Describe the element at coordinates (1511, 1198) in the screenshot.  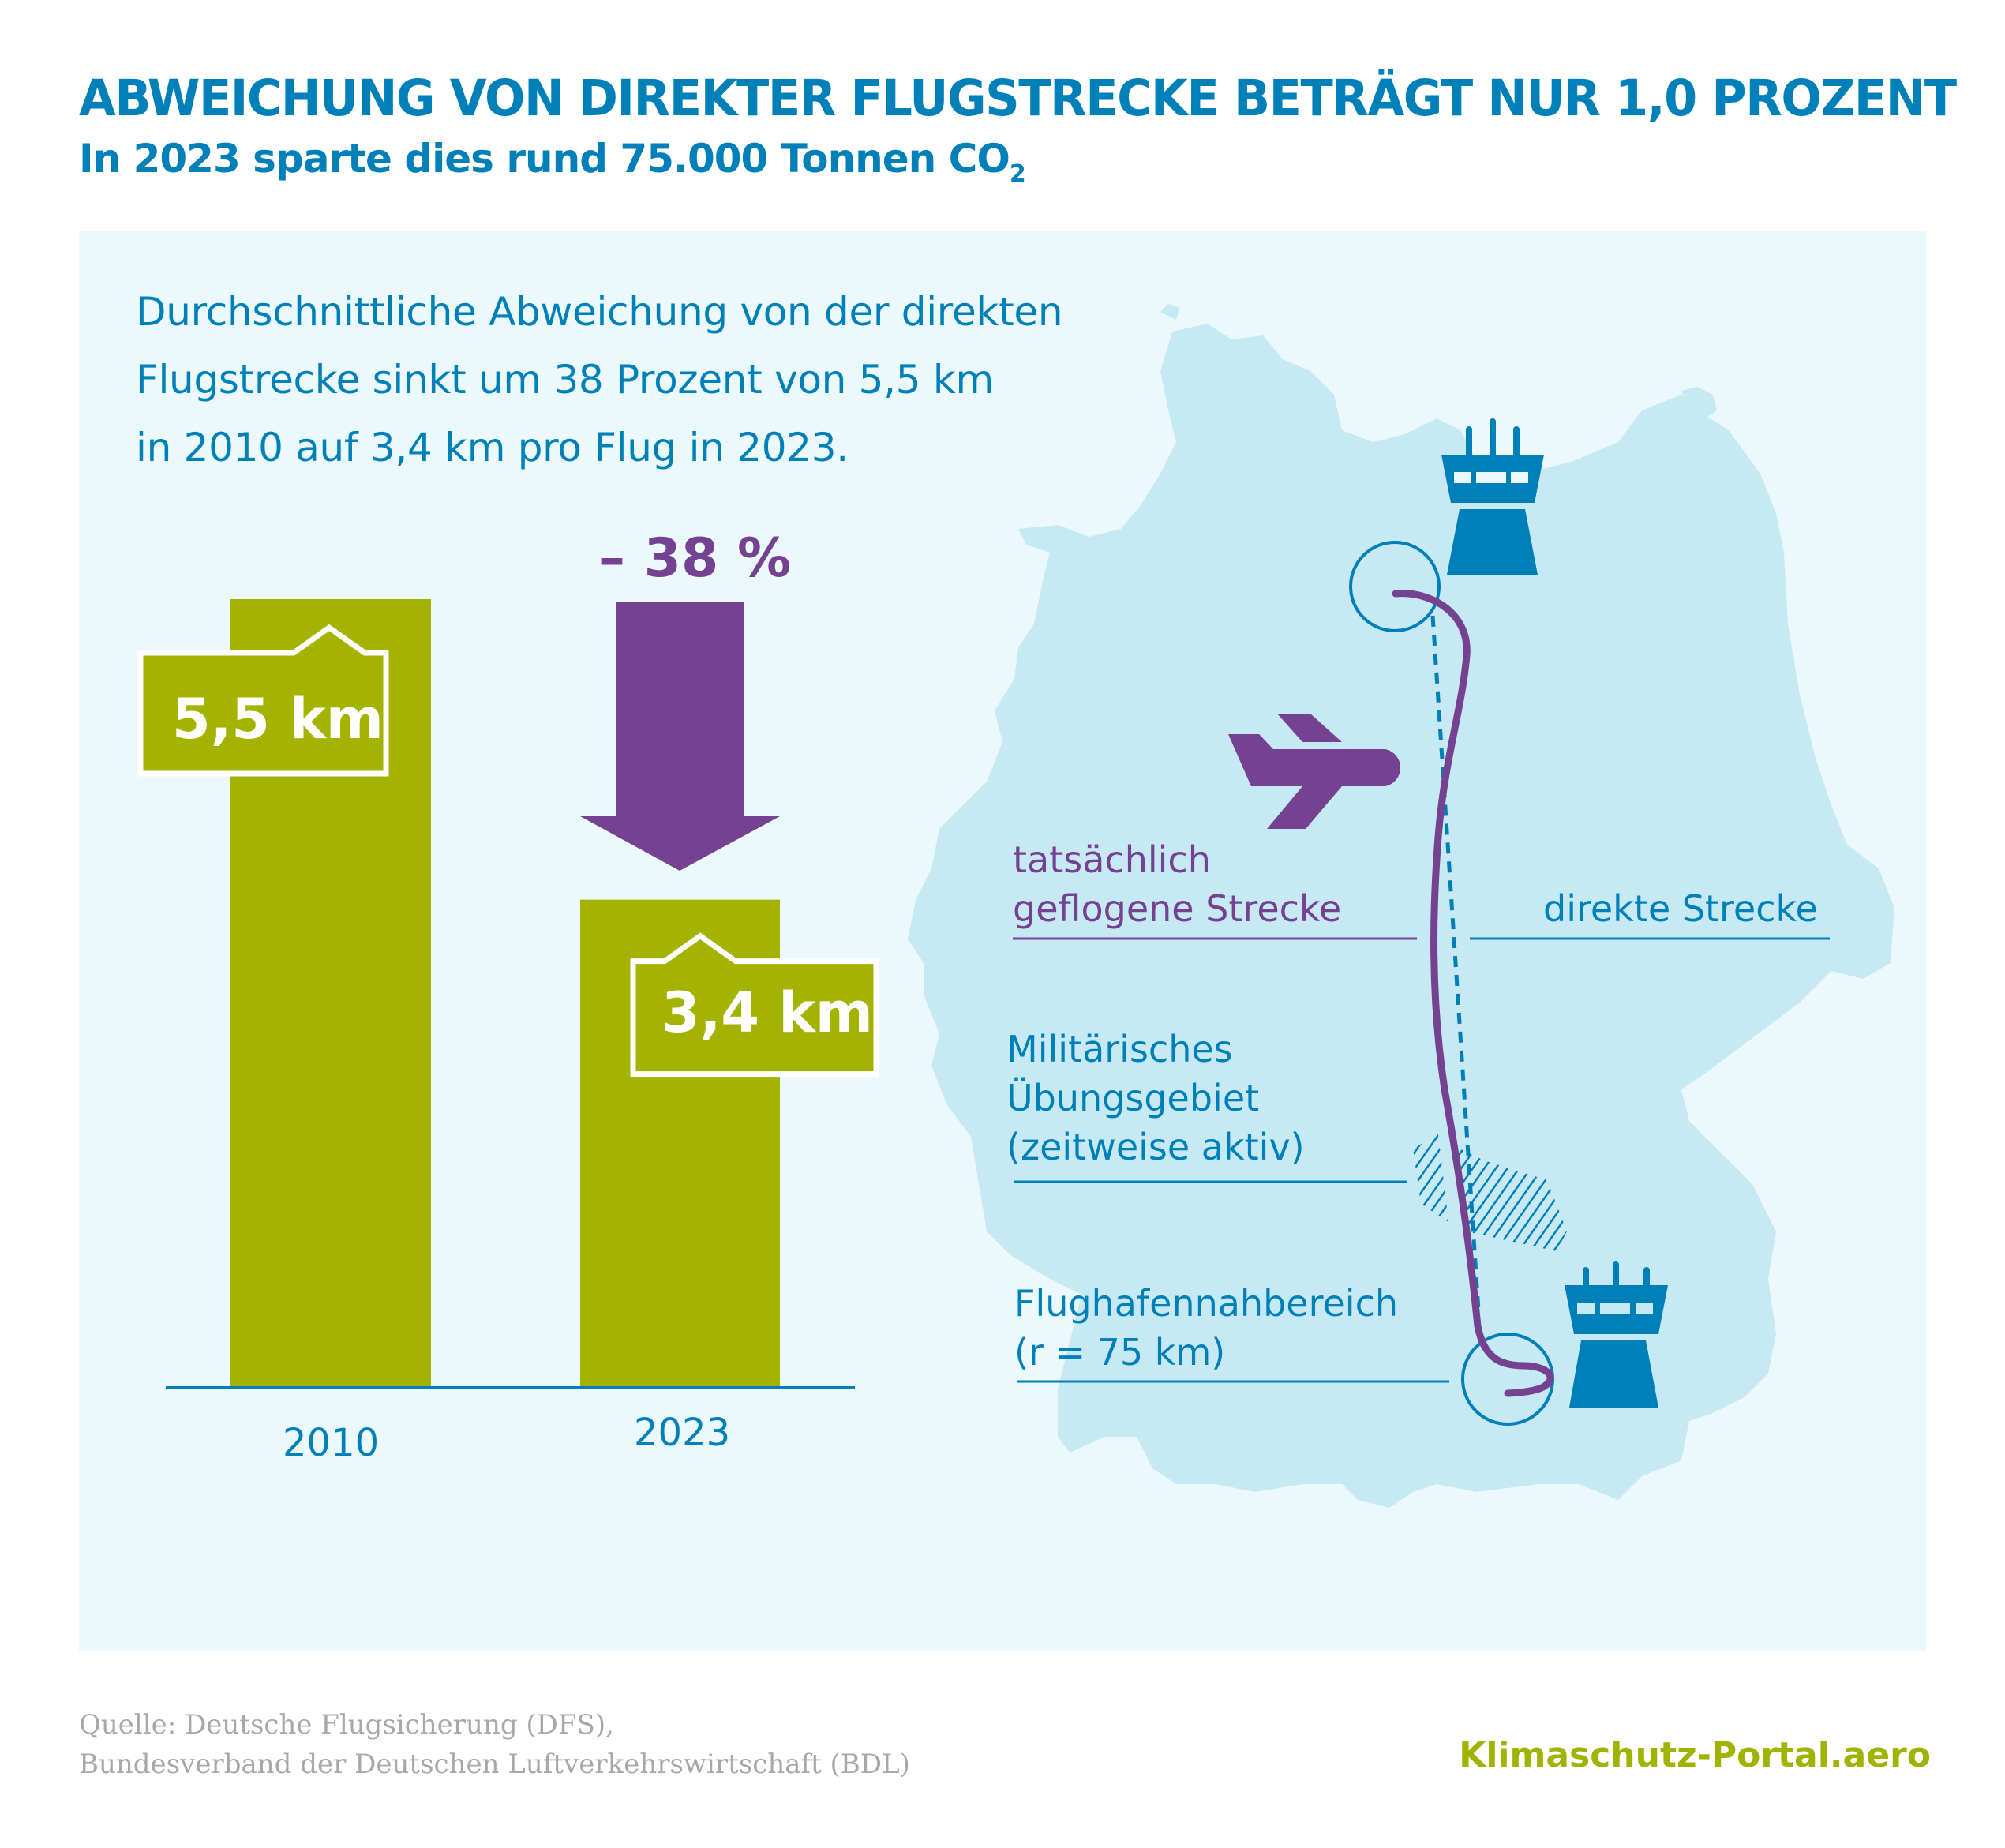
I see `military-area-east` at that location.